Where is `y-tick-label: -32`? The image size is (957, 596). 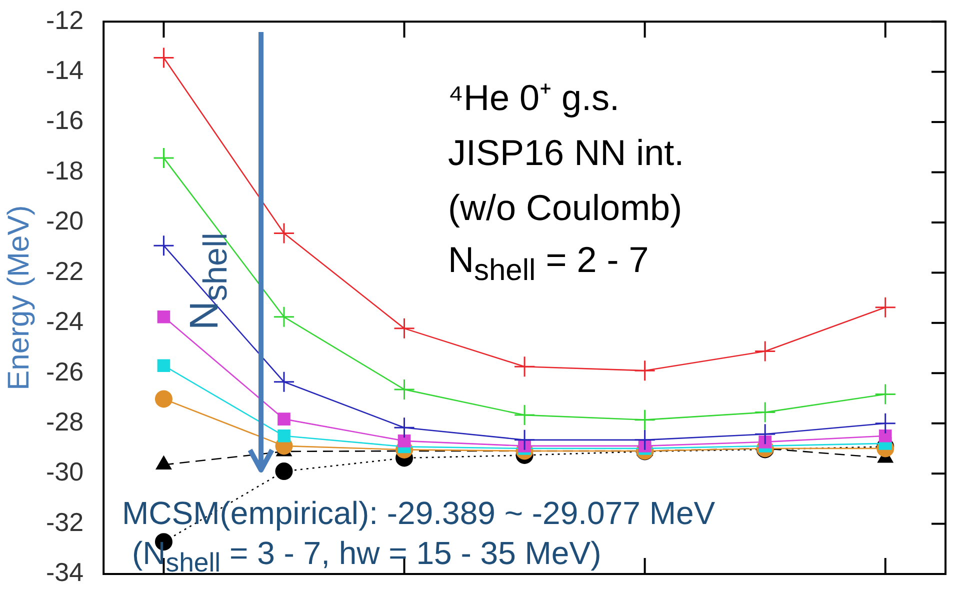
y-tick-label: -32 is located at coordinates (65, 521).